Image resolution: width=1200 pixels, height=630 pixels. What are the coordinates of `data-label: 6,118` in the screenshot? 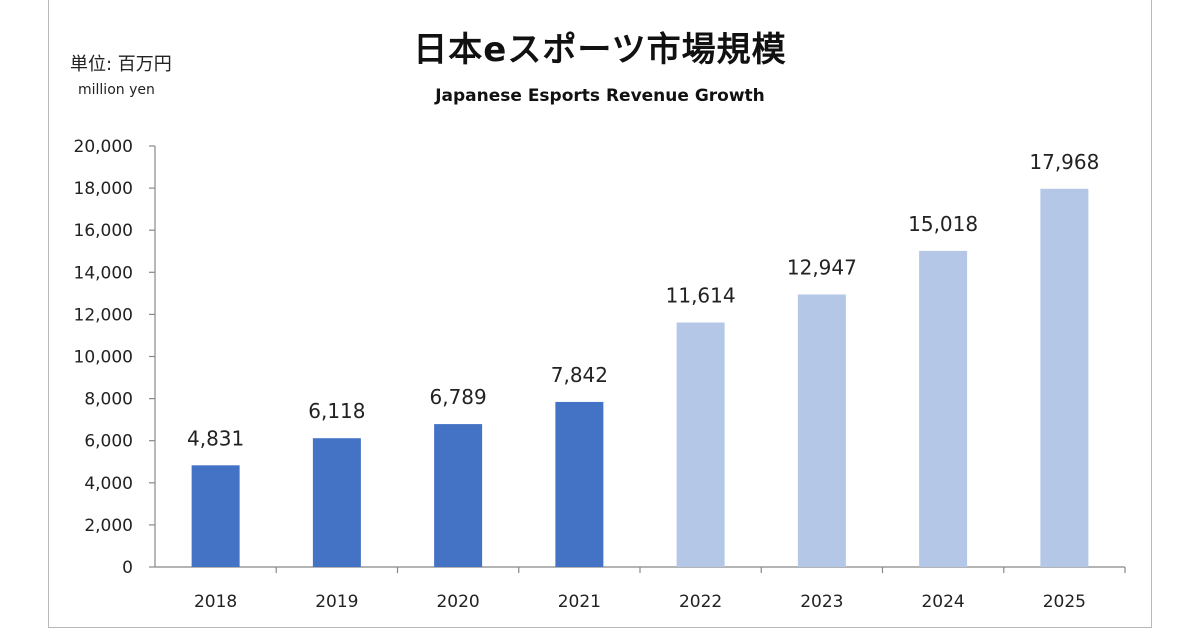 It's located at (336, 411).